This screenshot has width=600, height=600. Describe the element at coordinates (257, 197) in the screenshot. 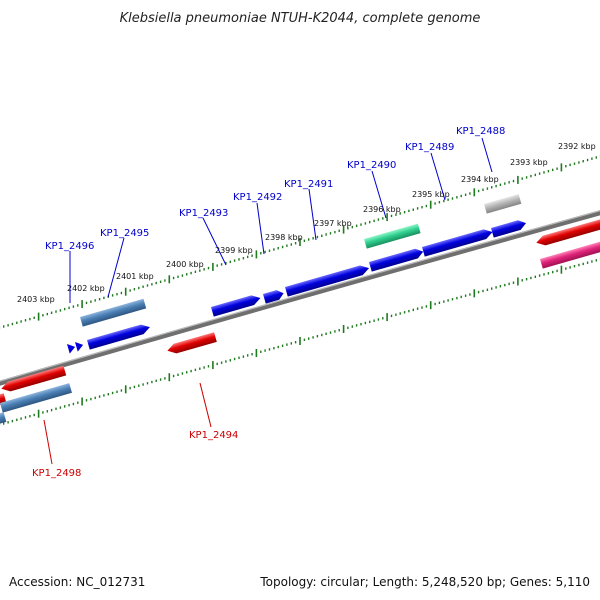

I see `gene-label: KP1_2492` at that location.